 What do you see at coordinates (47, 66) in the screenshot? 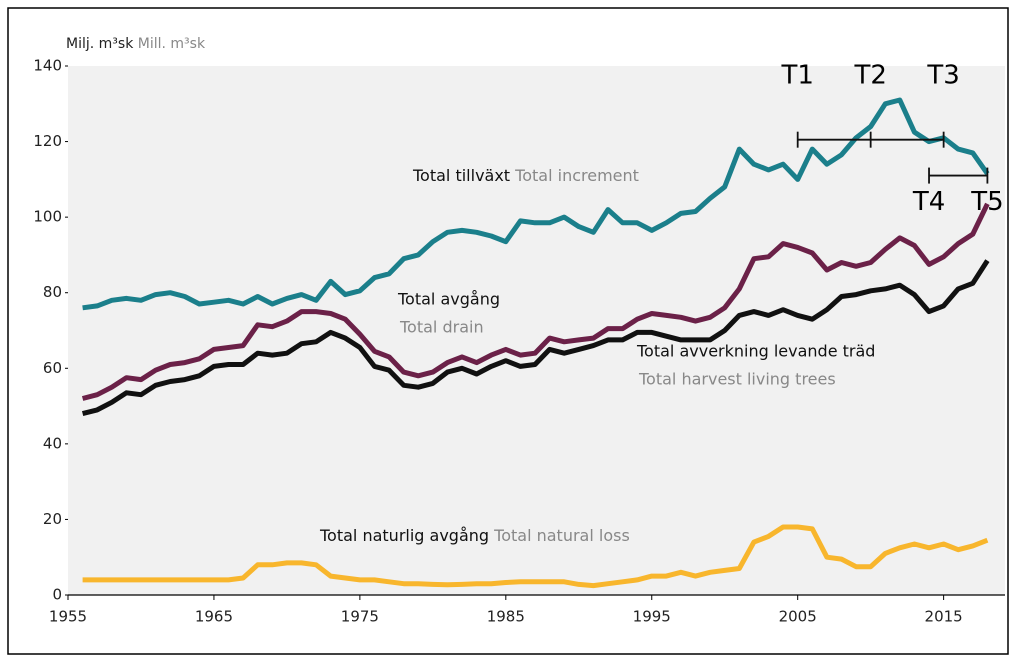
I see `y-tick-label: 140` at bounding box center [47, 66].